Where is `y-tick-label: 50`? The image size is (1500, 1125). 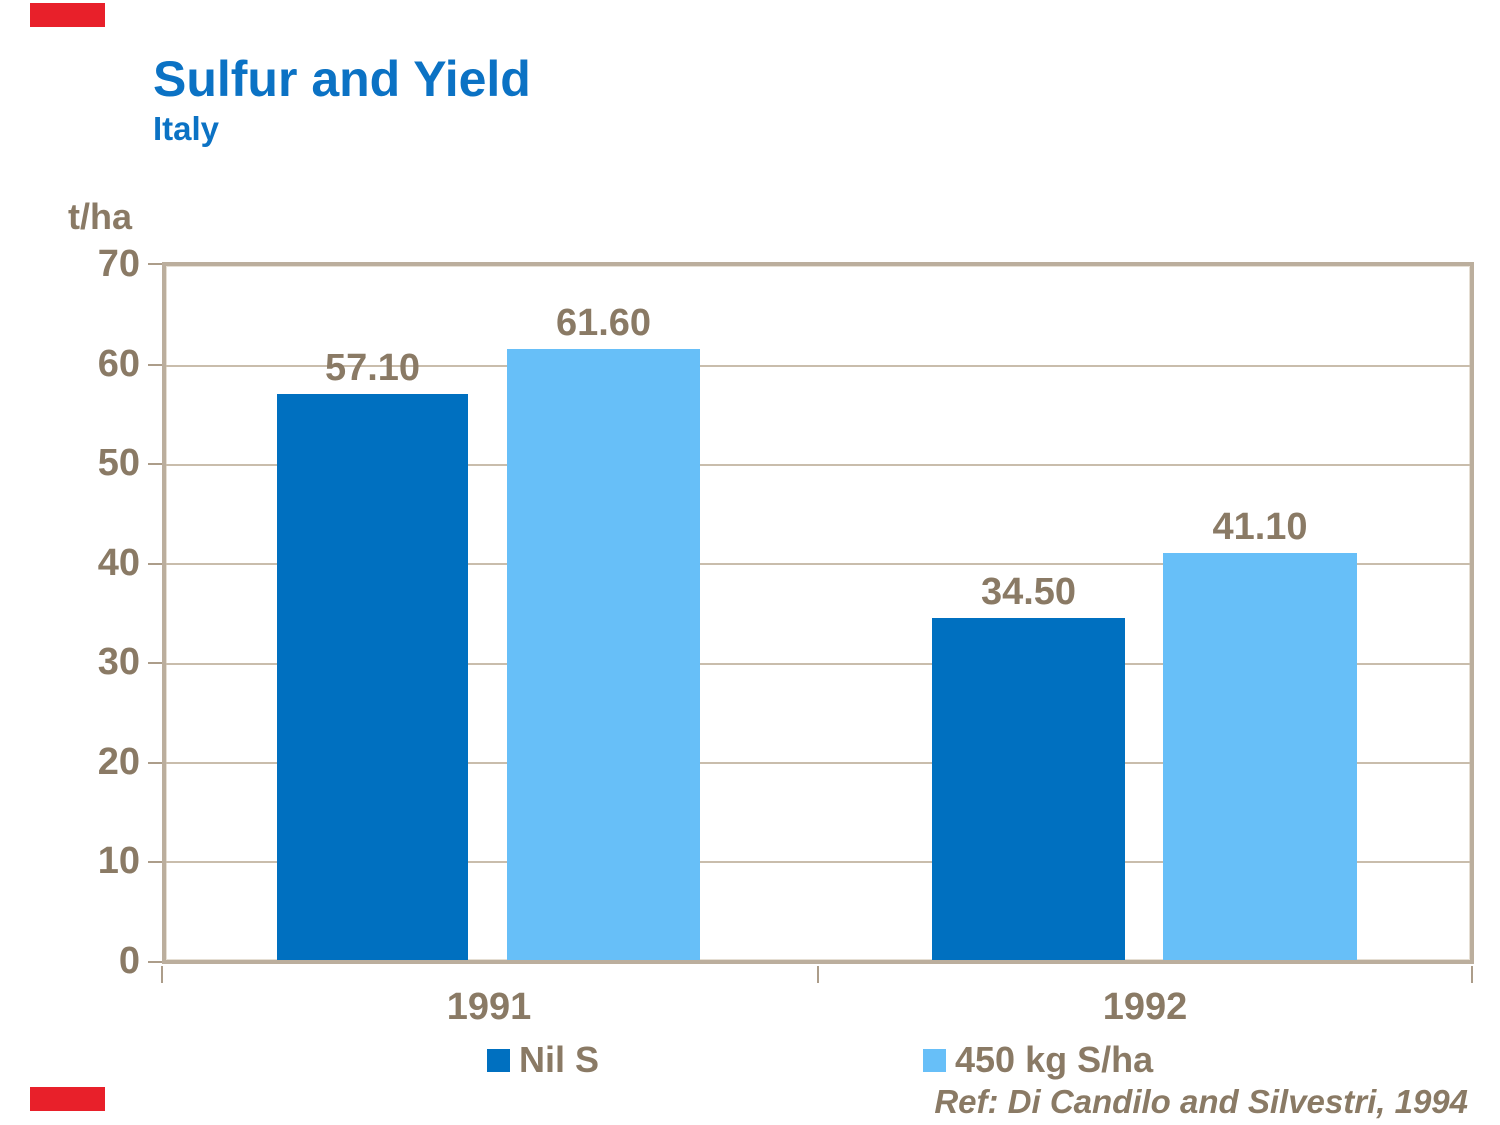
y-tick-label: 50 is located at coordinates (118, 463).